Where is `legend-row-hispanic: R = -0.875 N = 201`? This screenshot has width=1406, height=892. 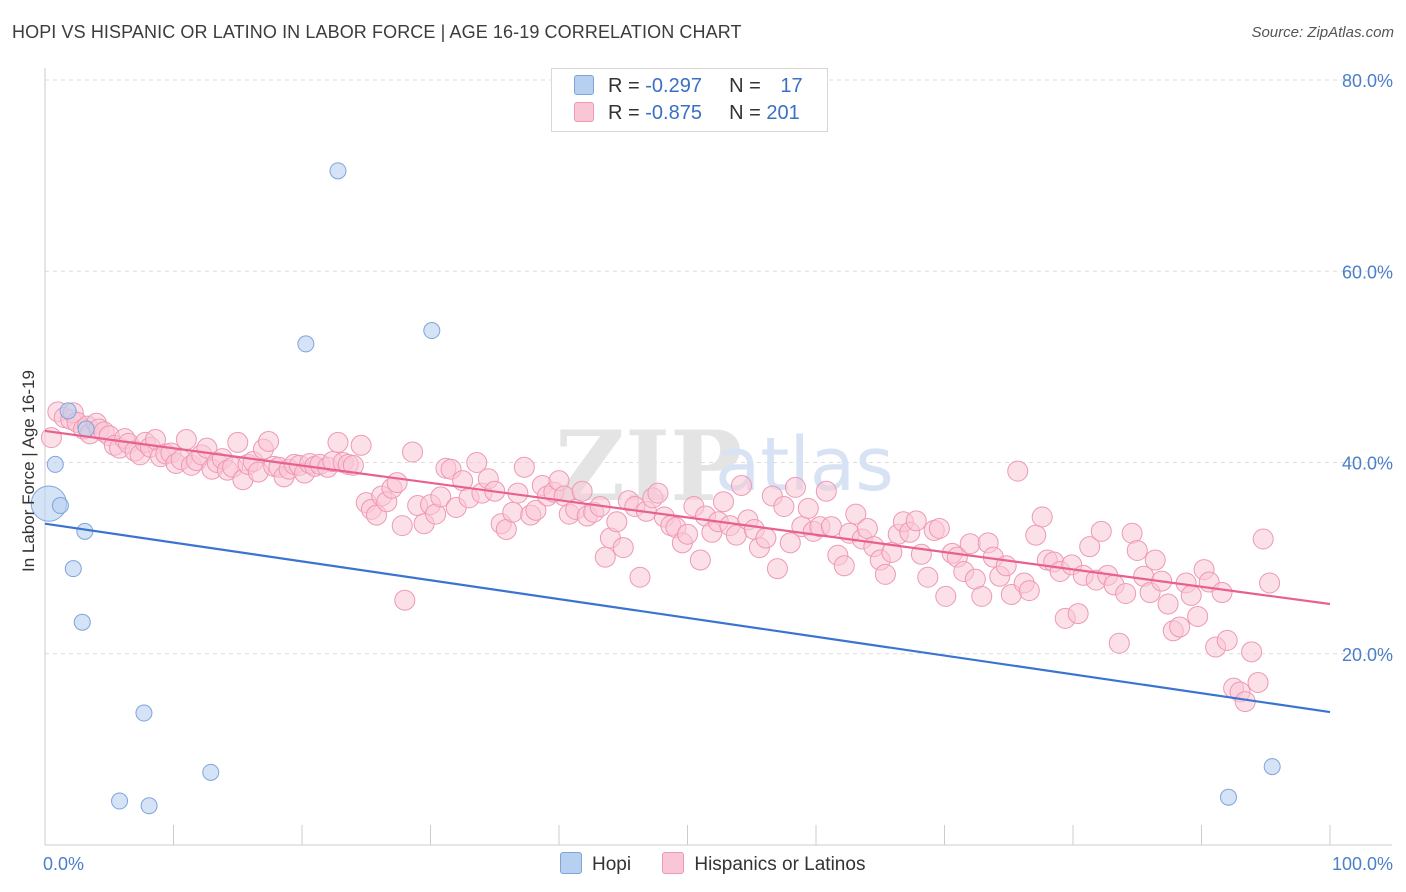
legend-row-hispanic: R = -0.875 N = 201 is located at coordinates (687, 114).